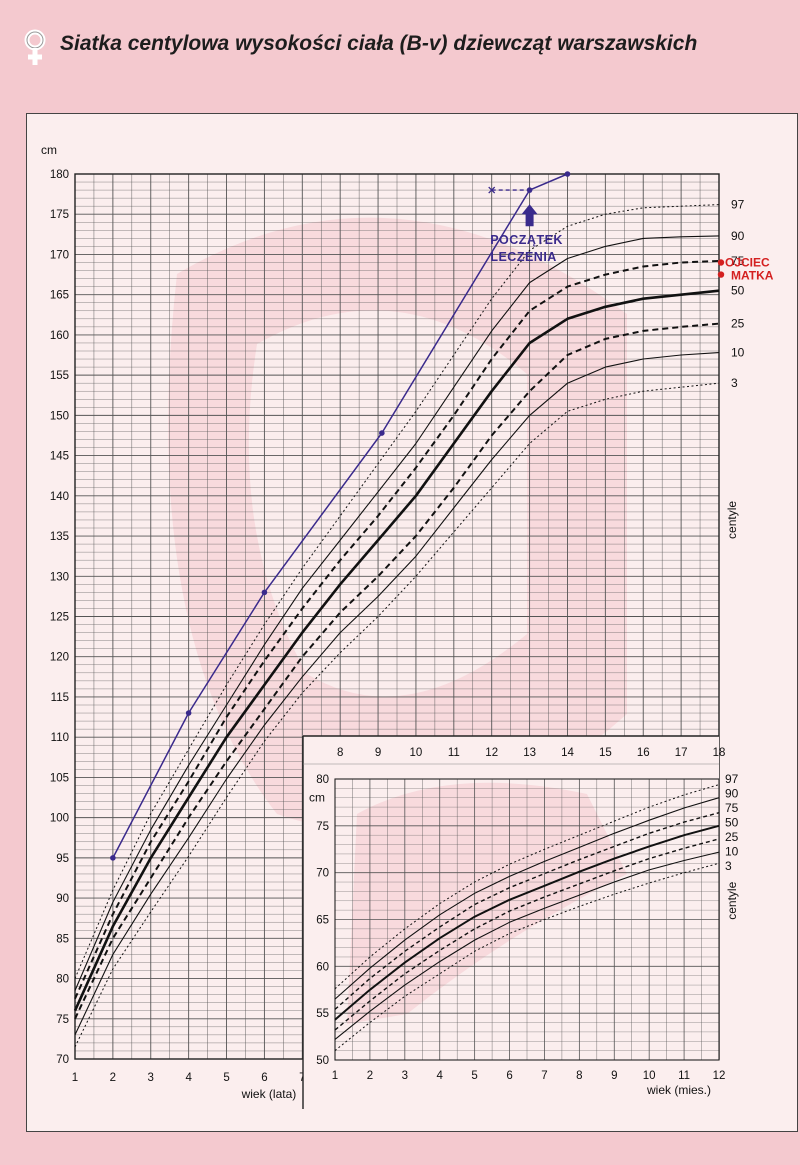 This screenshot has height=1165, width=800. I want to click on centile-label: 75, so click(738, 261).